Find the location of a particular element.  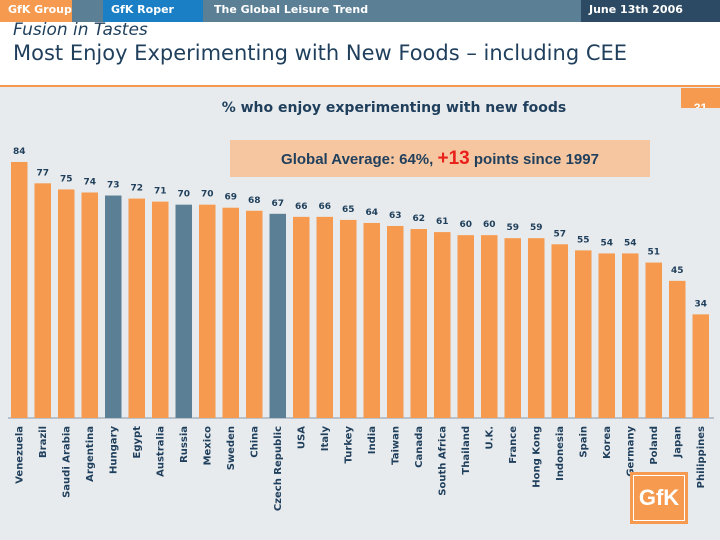

value-label: 63 is located at coordinates (395, 216).